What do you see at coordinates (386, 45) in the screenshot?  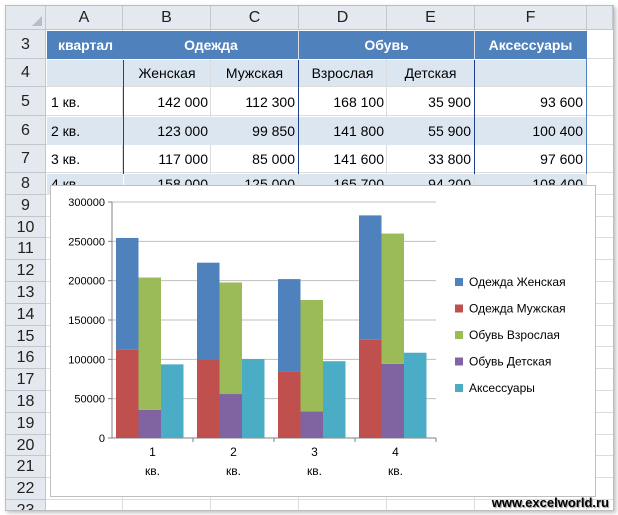 I see `cell-d3-merged: Обувь` at bounding box center [386, 45].